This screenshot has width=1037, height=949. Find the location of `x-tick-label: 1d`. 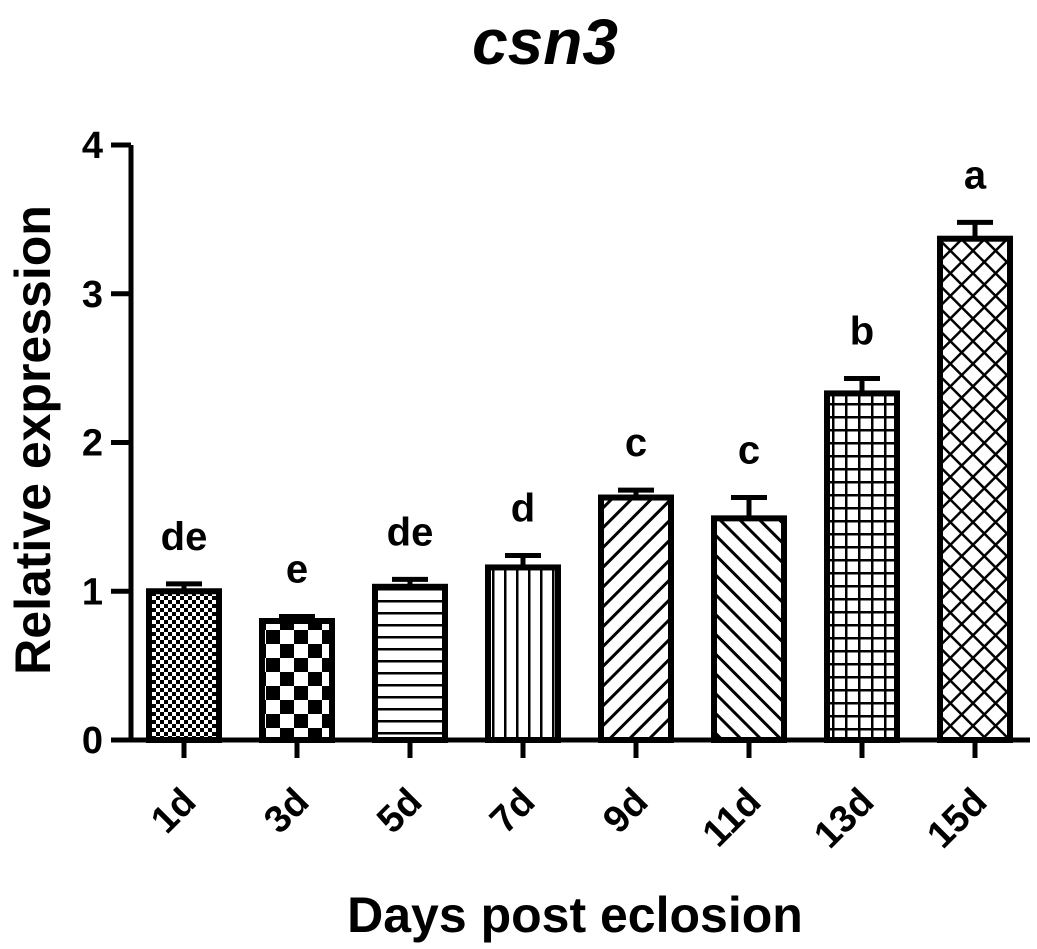

x-tick-label: 1d is located at coordinates (173, 811).